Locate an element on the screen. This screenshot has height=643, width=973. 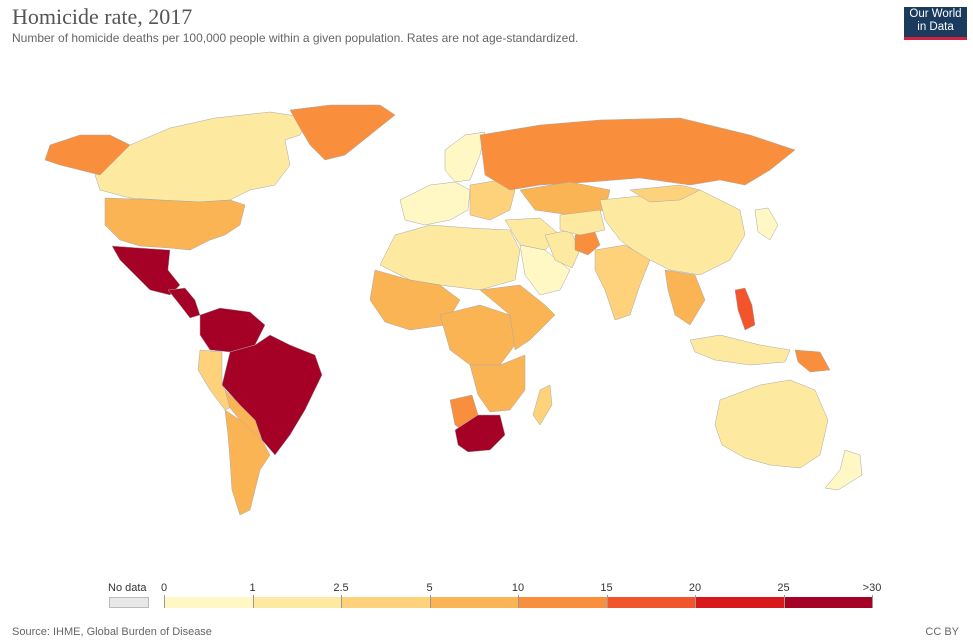
legend-tick-label: 20 is located at coordinates (695, 588).